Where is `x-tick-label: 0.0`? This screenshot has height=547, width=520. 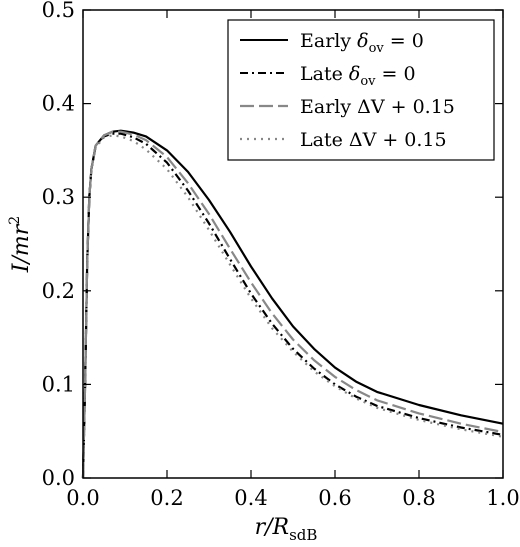 x-tick-label: 0.0 is located at coordinates (82, 498).